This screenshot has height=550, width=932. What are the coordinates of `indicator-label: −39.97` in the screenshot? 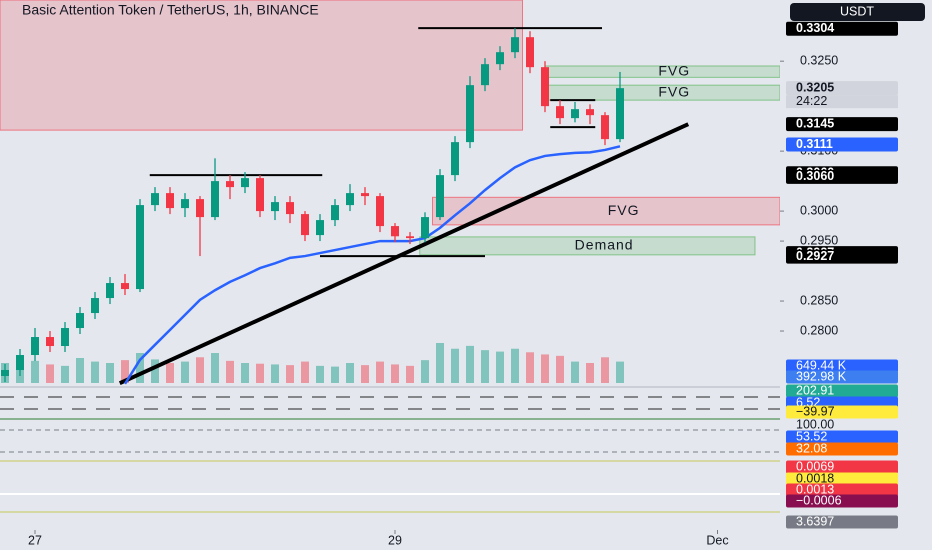 It's located at (815, 411).